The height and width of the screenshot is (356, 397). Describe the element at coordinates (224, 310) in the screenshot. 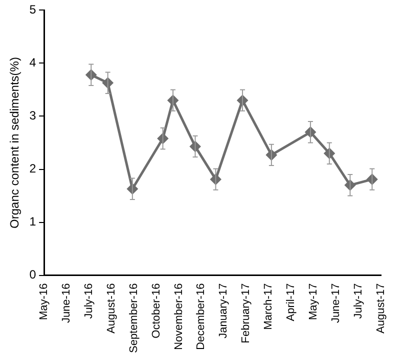

I see `x-tick-label: January-17` at that location.